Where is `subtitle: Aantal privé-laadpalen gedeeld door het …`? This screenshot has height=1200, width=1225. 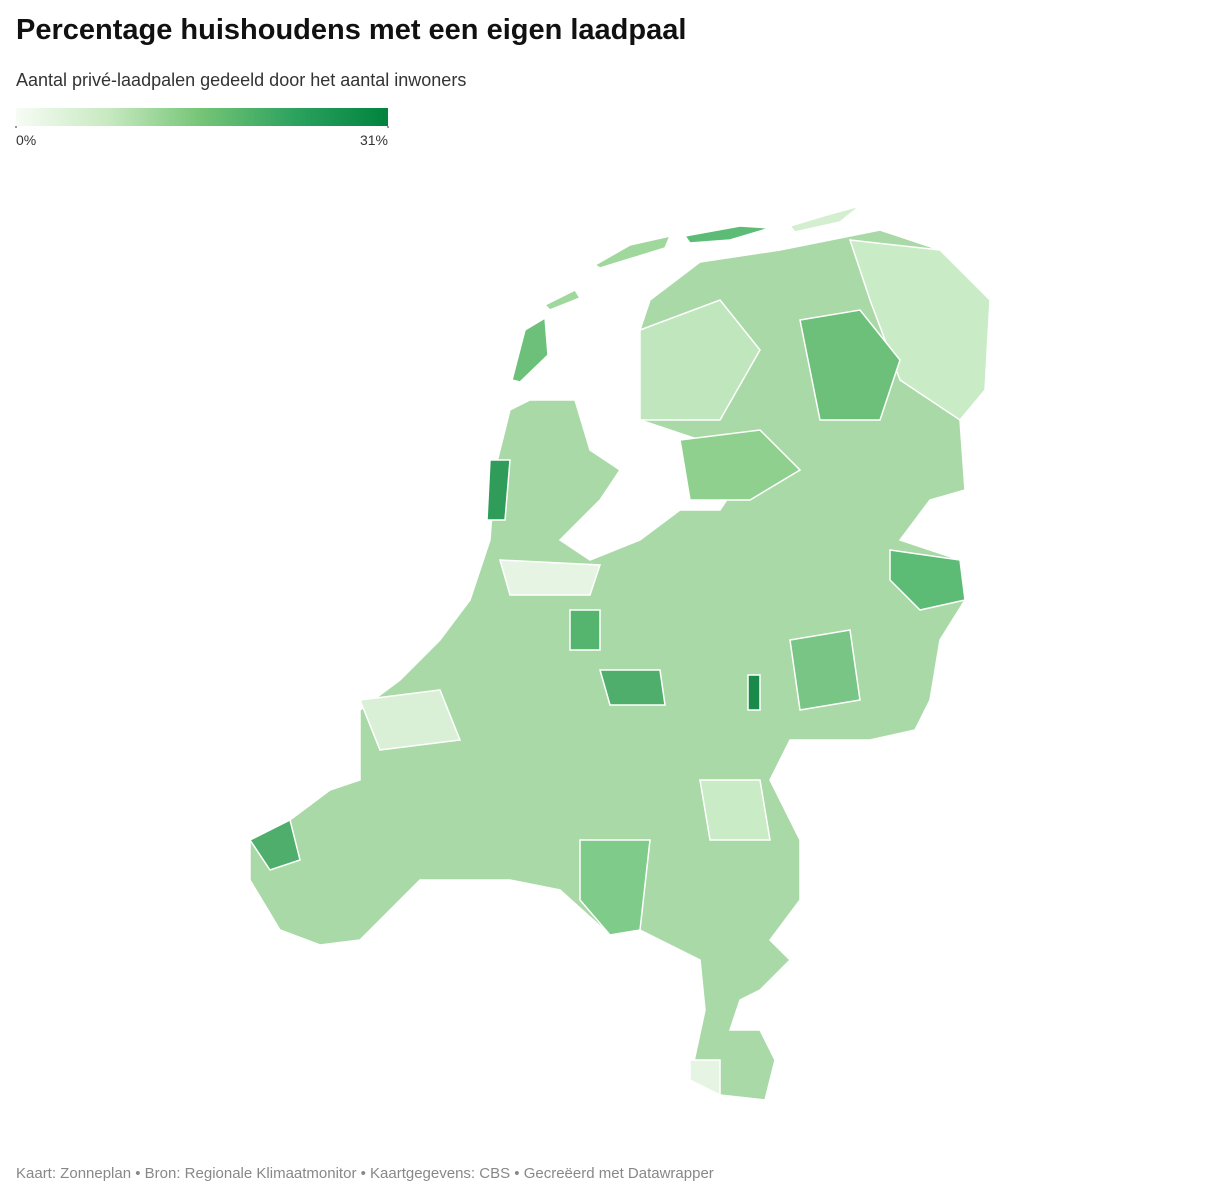
subtitle: Aantal privé-laadpalen gedeeld door het … is located at coordinates (241, 80).